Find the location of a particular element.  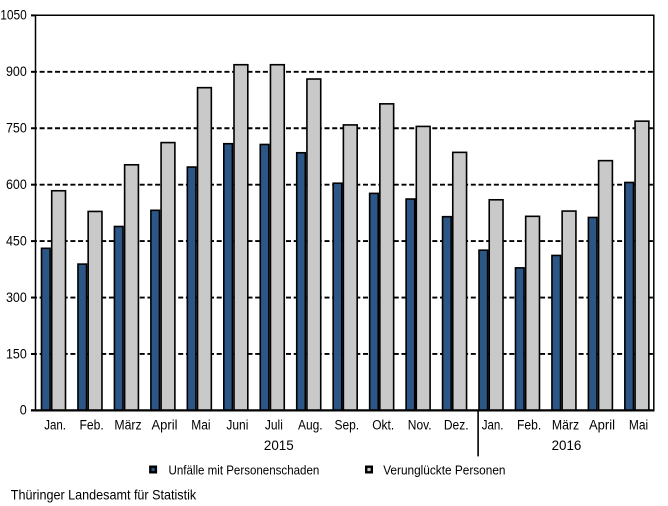

svg-text: 450 is located at coordinates (16, 240).